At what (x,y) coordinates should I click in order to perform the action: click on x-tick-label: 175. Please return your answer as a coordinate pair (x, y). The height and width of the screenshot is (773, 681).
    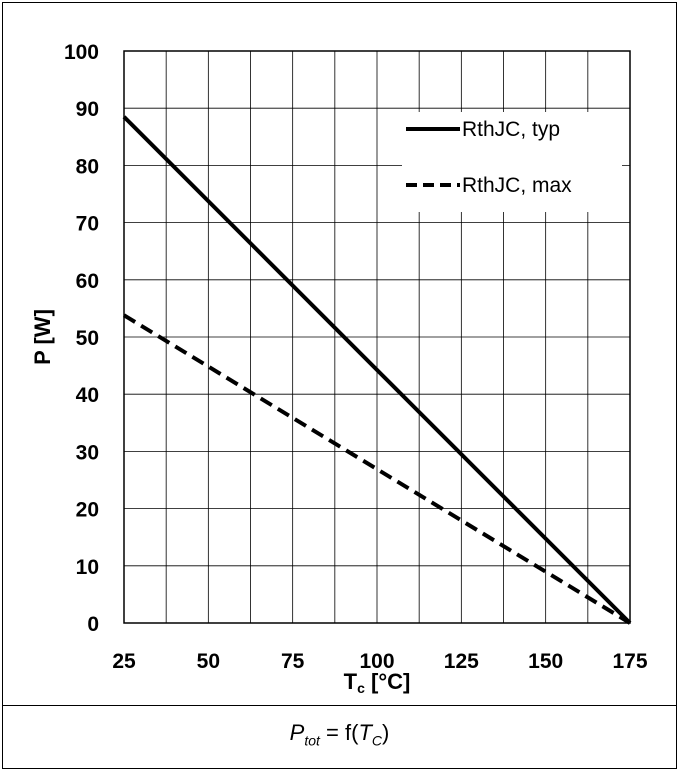
    Looking at the image, I should click on (629, 661).